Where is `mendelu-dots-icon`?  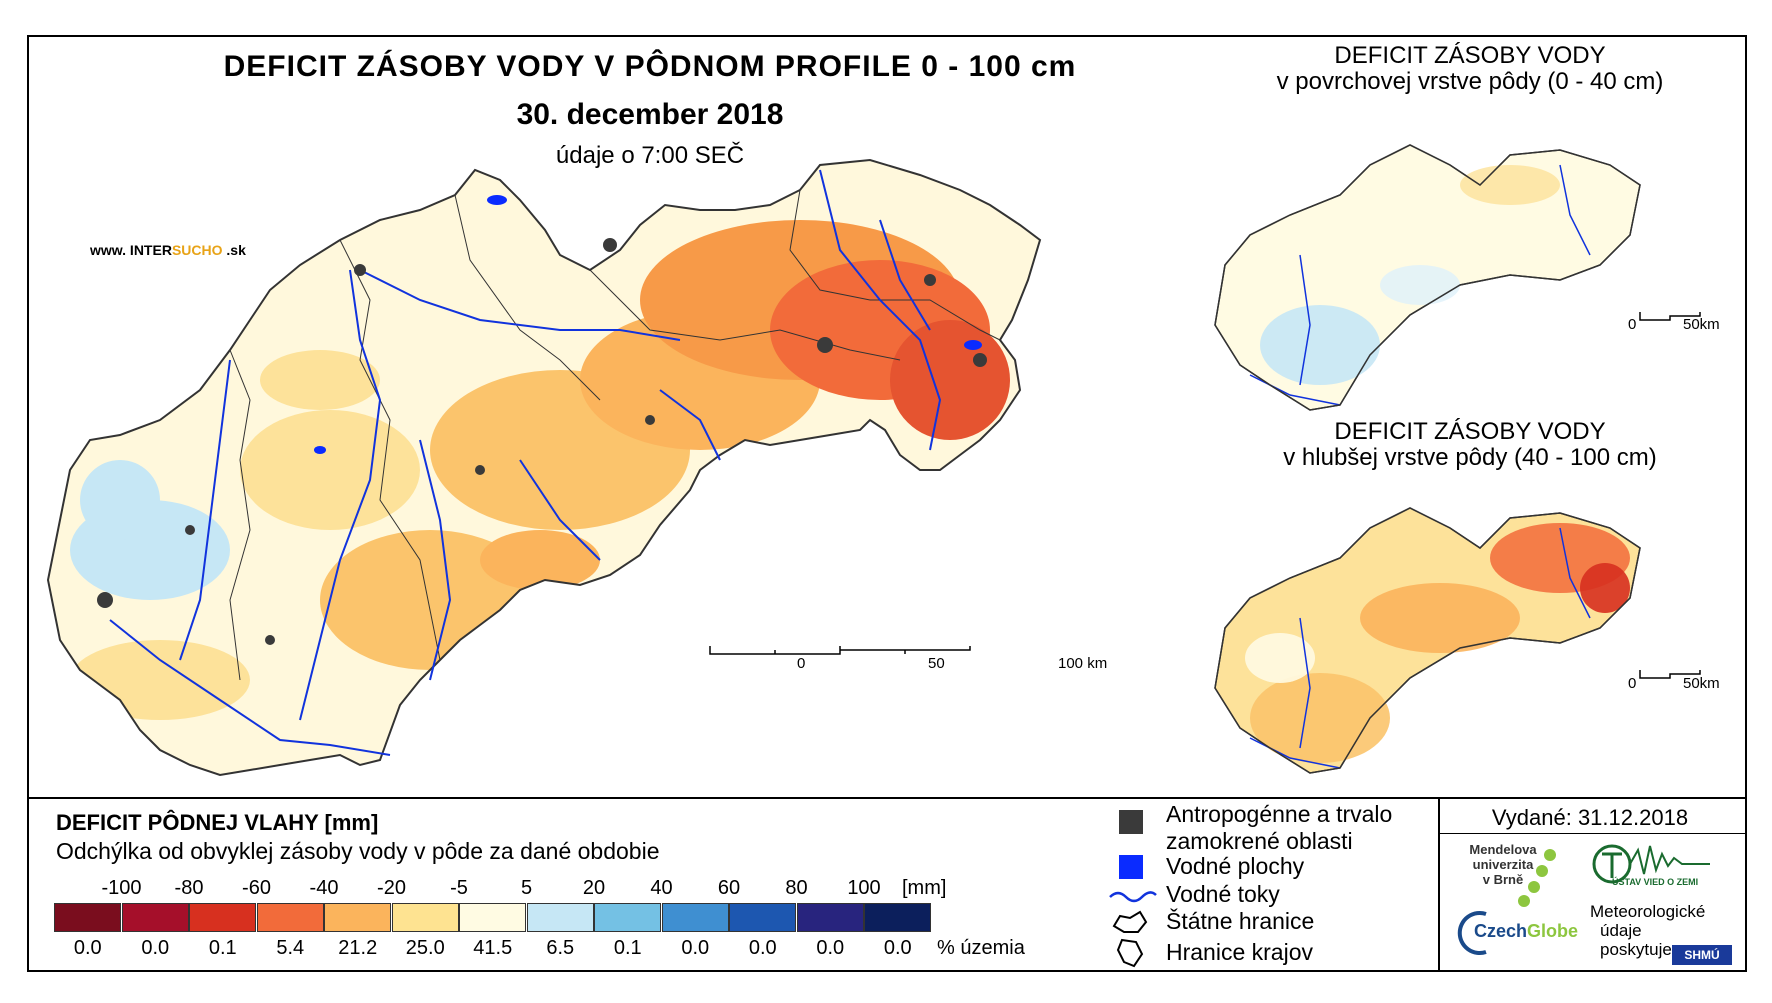
mendelu-dots-icon is located at coordinates (1537, 878).